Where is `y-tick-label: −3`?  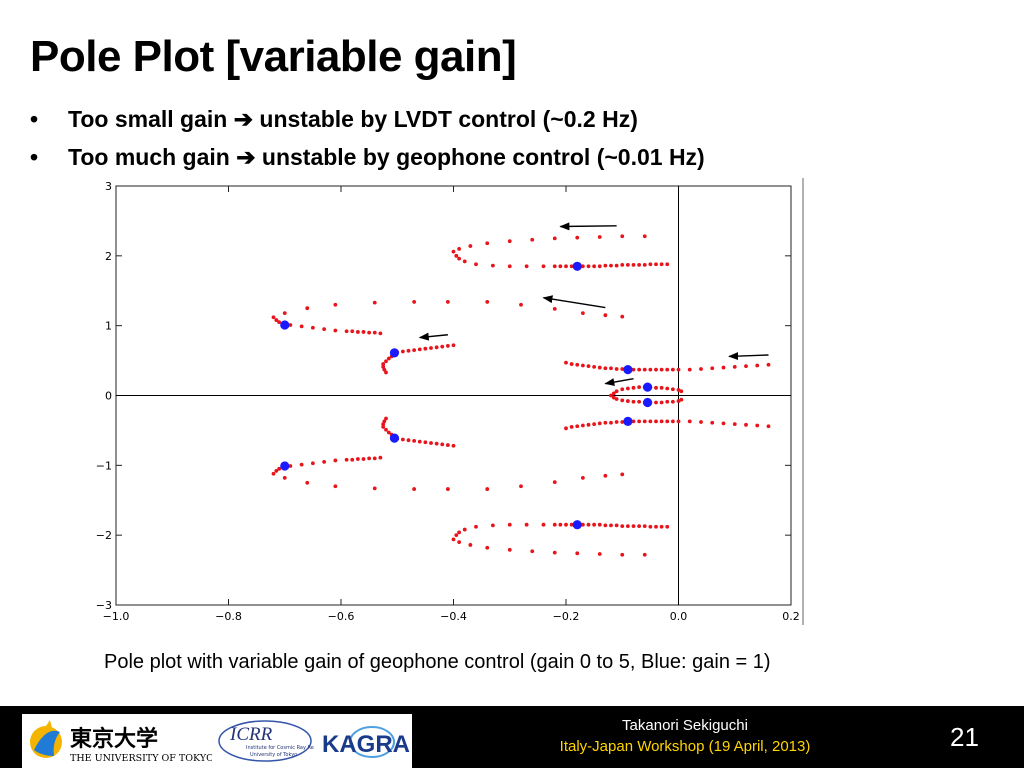
y-tick-label: −3 is located at coordinates (104, 605).